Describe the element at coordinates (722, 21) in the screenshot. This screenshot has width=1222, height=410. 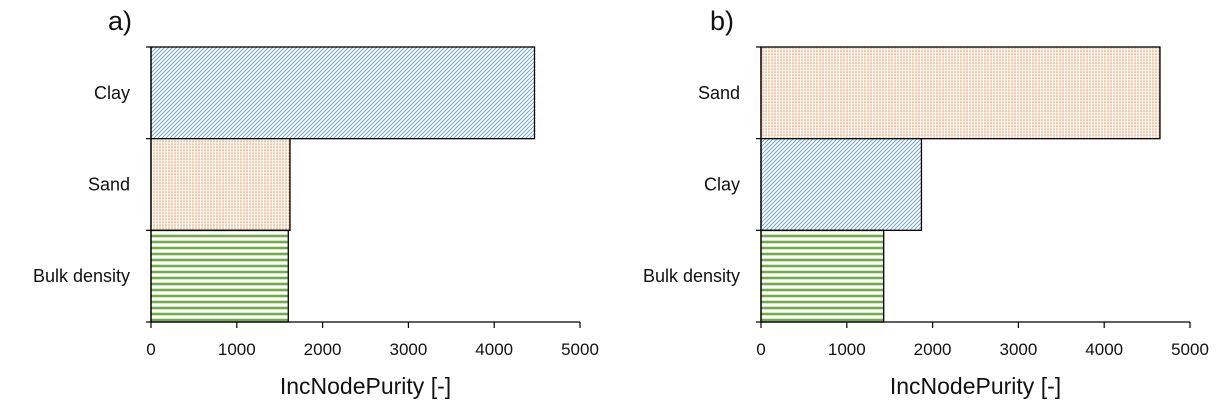
I see `panel-label: b)` at that location.